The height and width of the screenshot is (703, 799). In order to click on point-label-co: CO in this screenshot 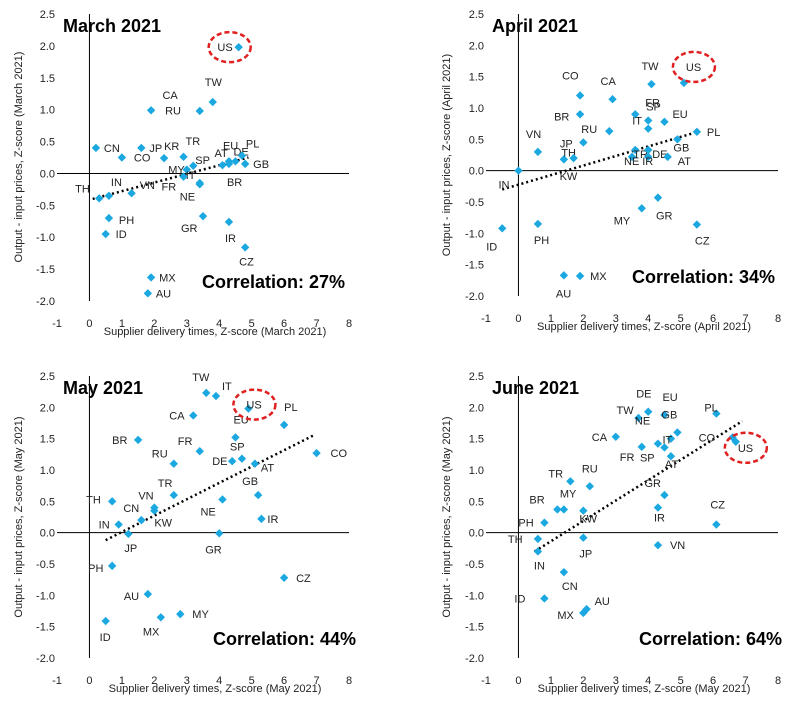, I will do `click(707, 438)`.